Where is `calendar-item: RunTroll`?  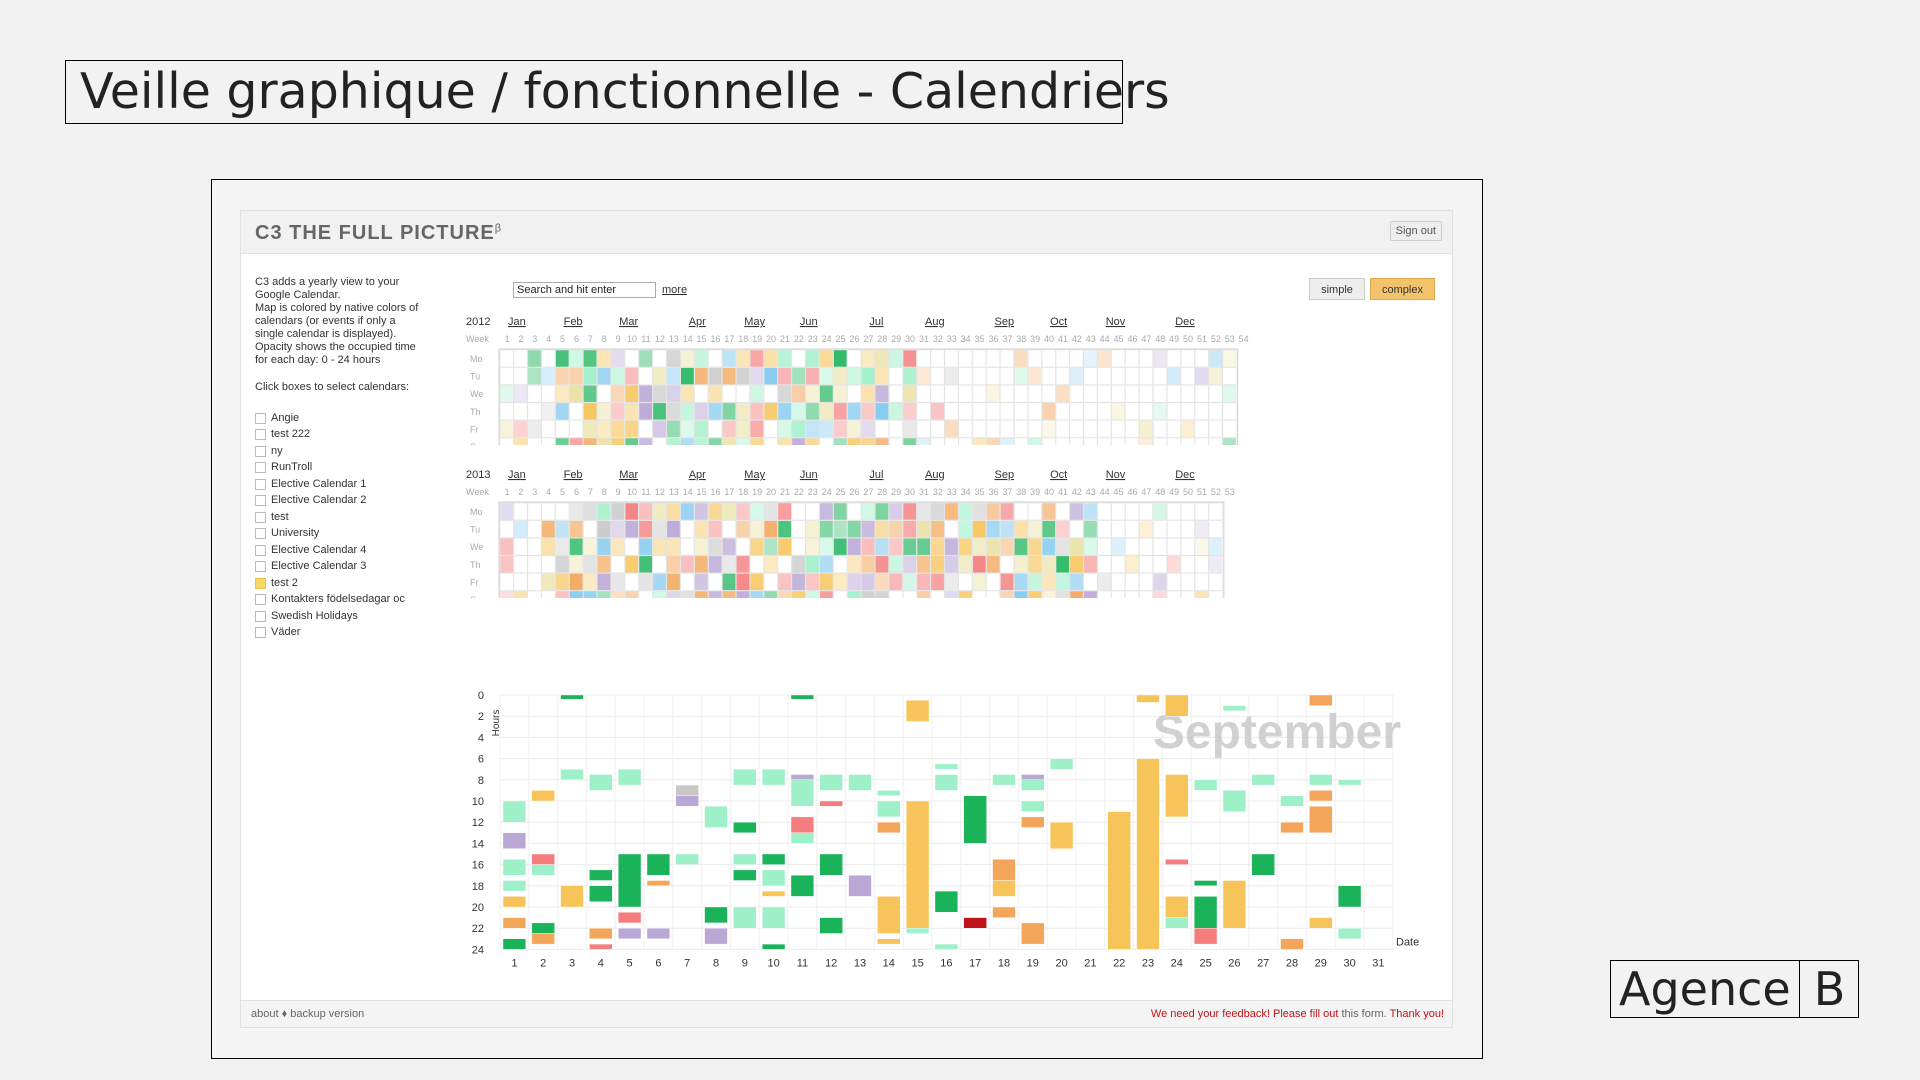
calendar-item: RunTroll is located at coordinates (350, 468).